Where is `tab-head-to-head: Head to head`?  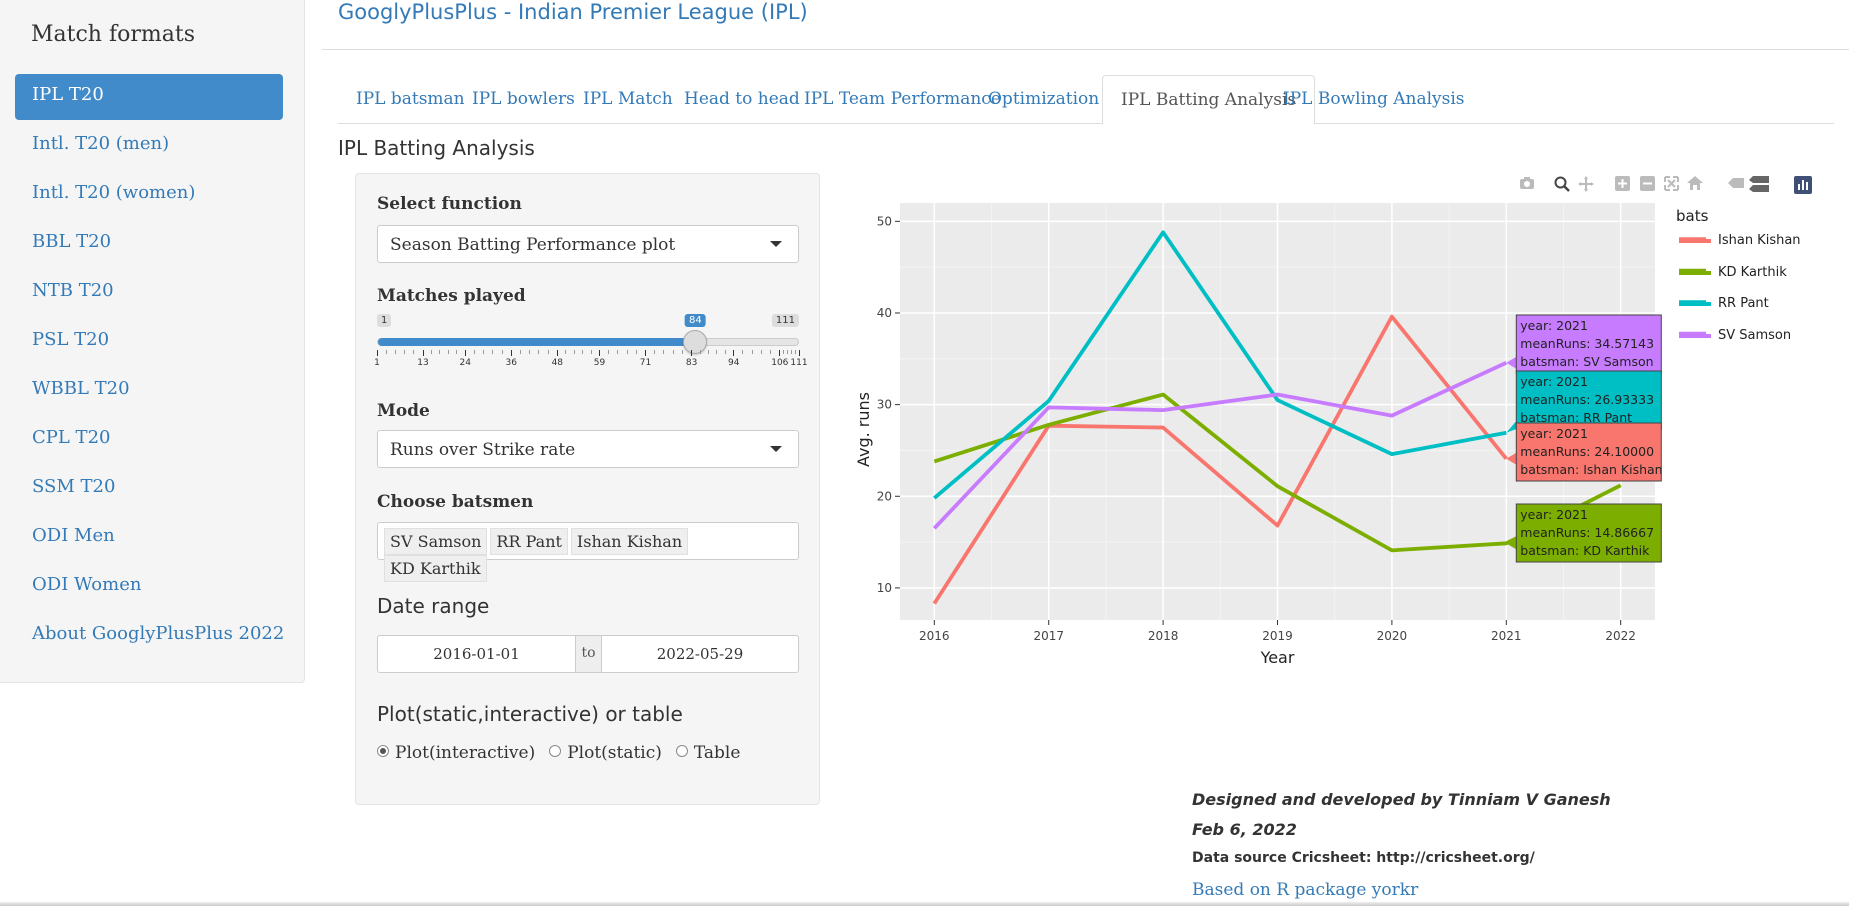
tab-head-to-head: Head to head is located at coordinates (742, 99).